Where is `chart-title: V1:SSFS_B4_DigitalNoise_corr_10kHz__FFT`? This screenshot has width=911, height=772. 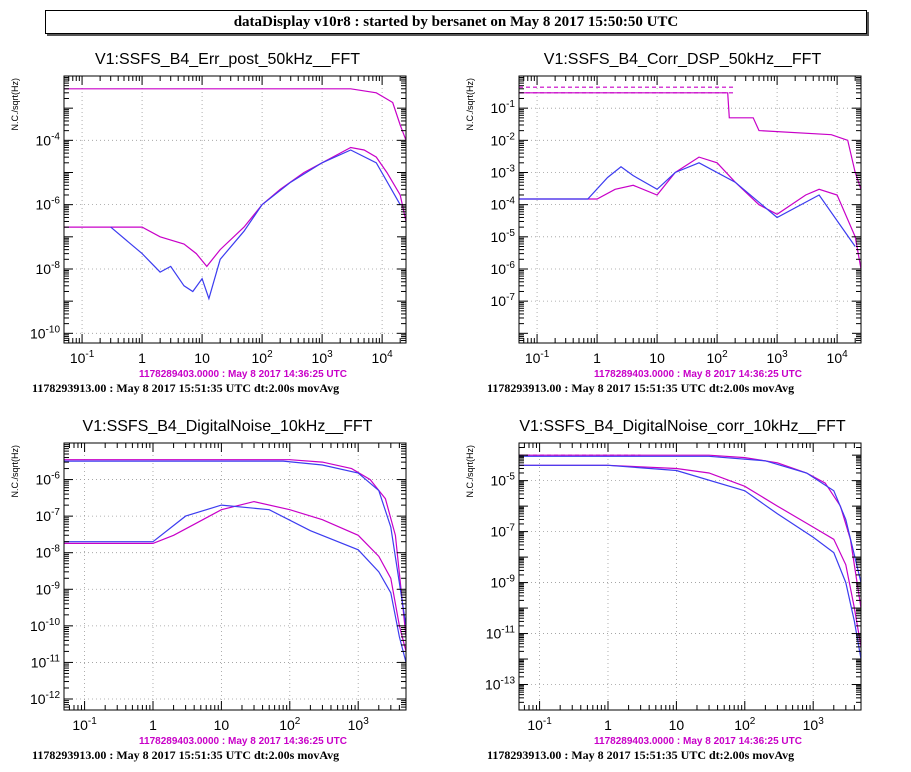
chart-title: V1:SSFS_B4_DigitalNoise_corr_10kHz__FFT is located at coordinates (682, 426).